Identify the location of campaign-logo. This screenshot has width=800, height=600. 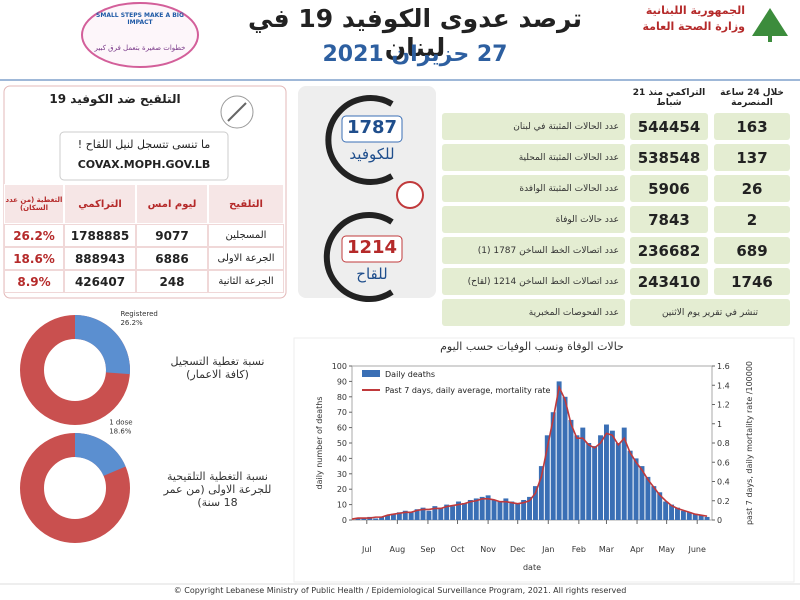
(140, 35).